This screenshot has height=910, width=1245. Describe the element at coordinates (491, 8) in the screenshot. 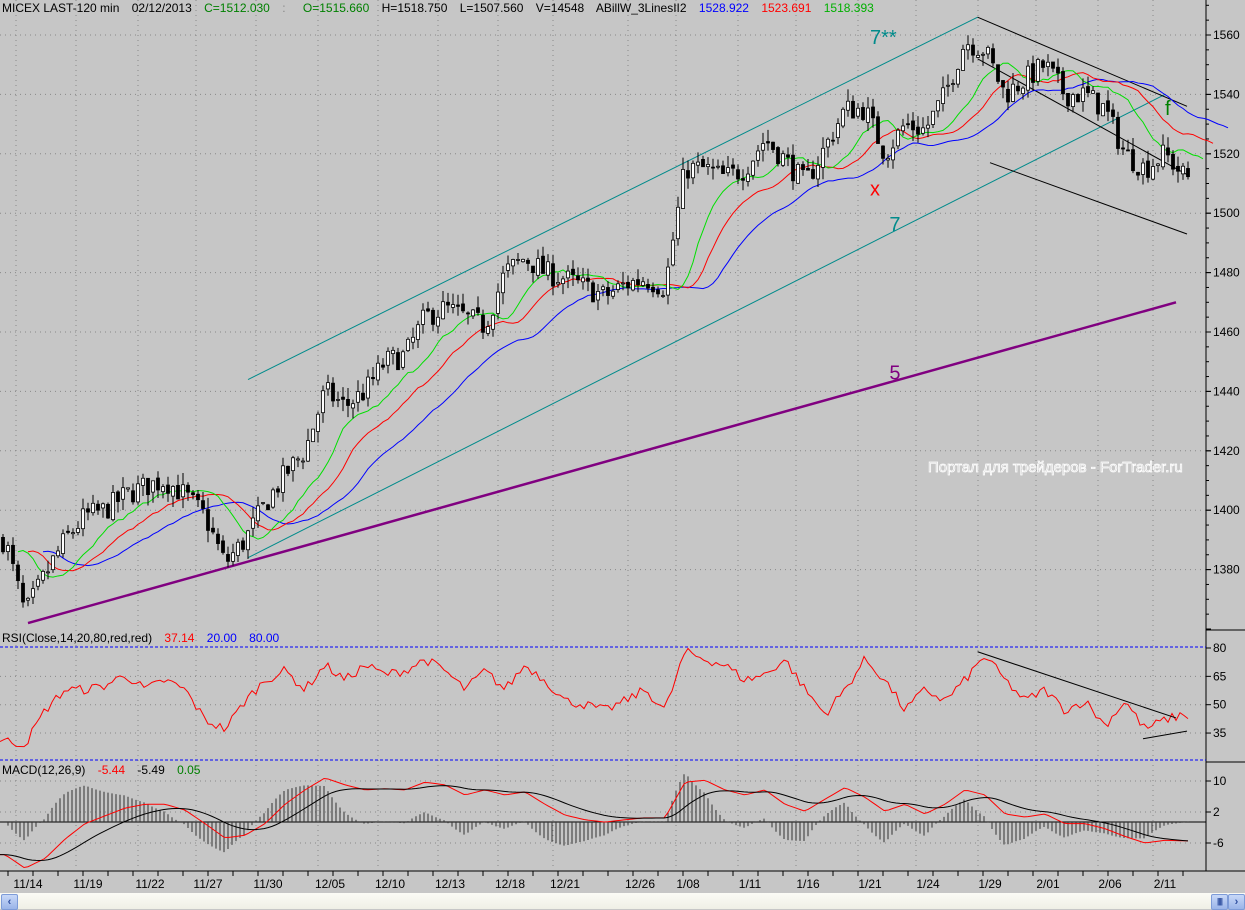

I see `low-value: L=1507.560` at that location.